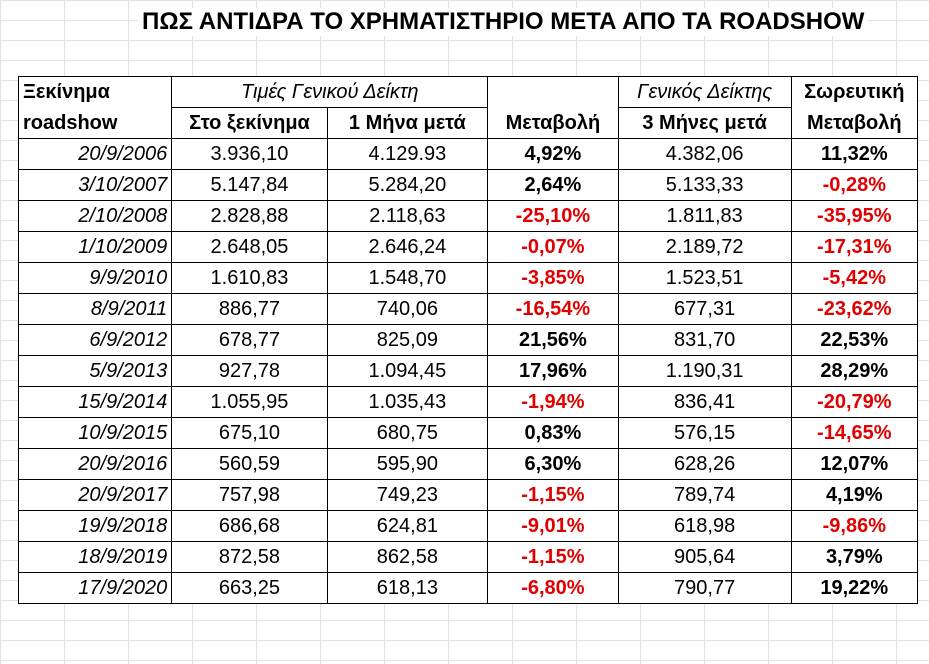 This screenshot has width=929, height=664. Describe the element at coordinates (553, 123) in the screenshot. I see `header-change: Μεταβολή` at that location.